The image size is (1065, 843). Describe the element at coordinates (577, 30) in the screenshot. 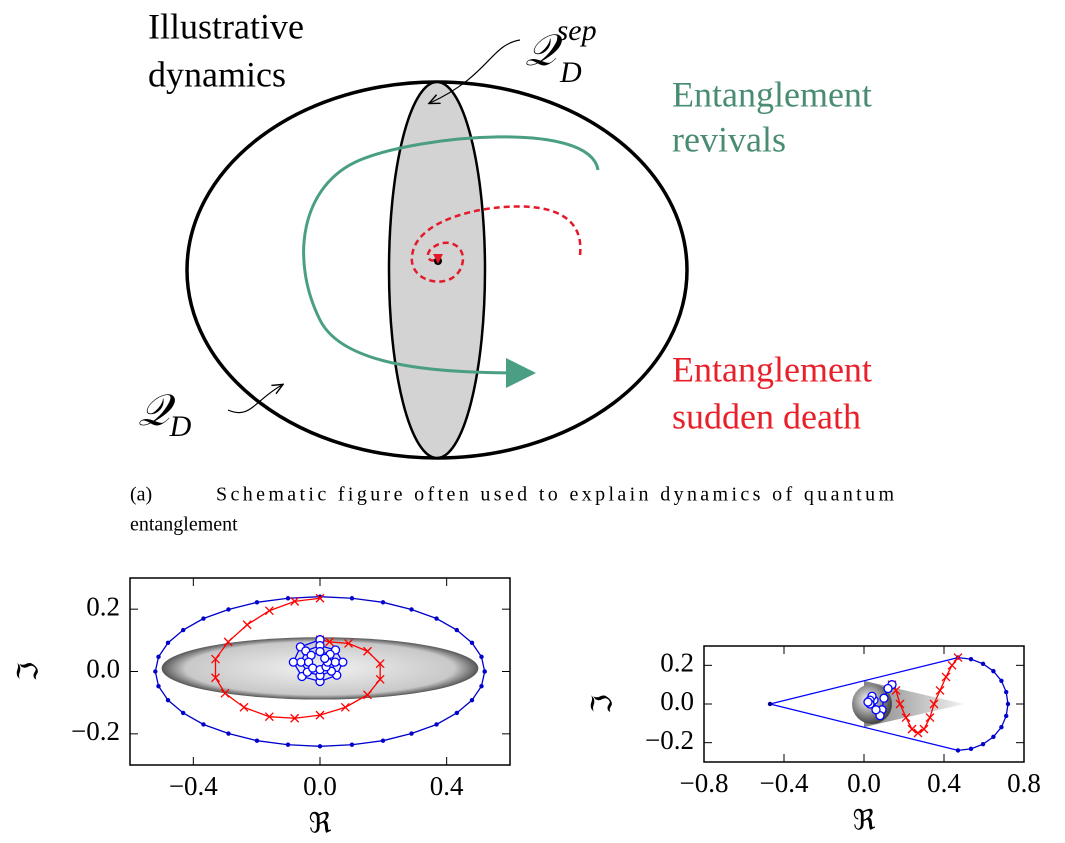

I see `sup: sep` at that location.